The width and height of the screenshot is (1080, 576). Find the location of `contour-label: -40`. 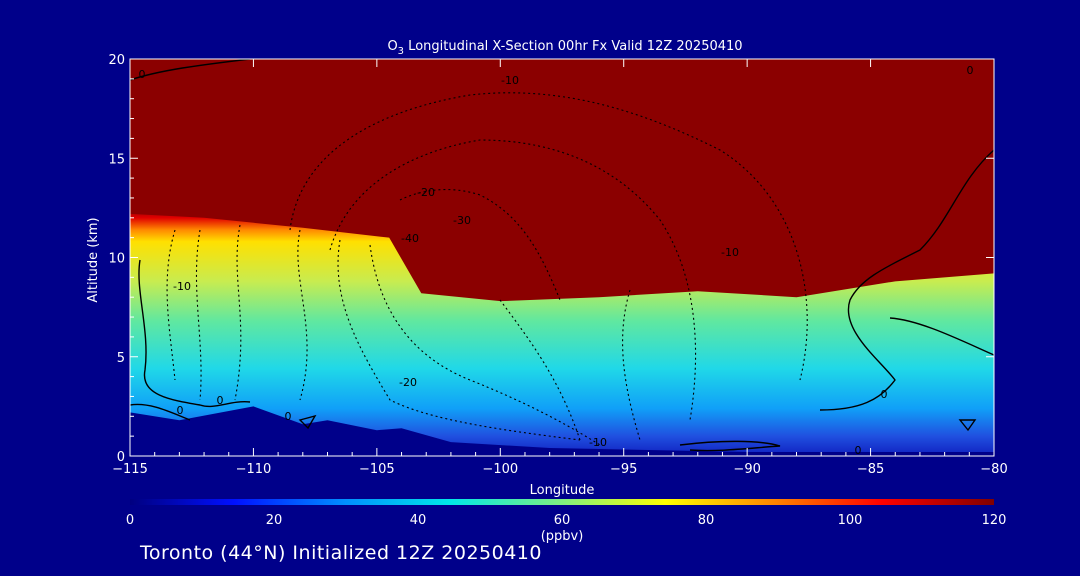

contour-label: -40 is located at coordinates (410, 238).